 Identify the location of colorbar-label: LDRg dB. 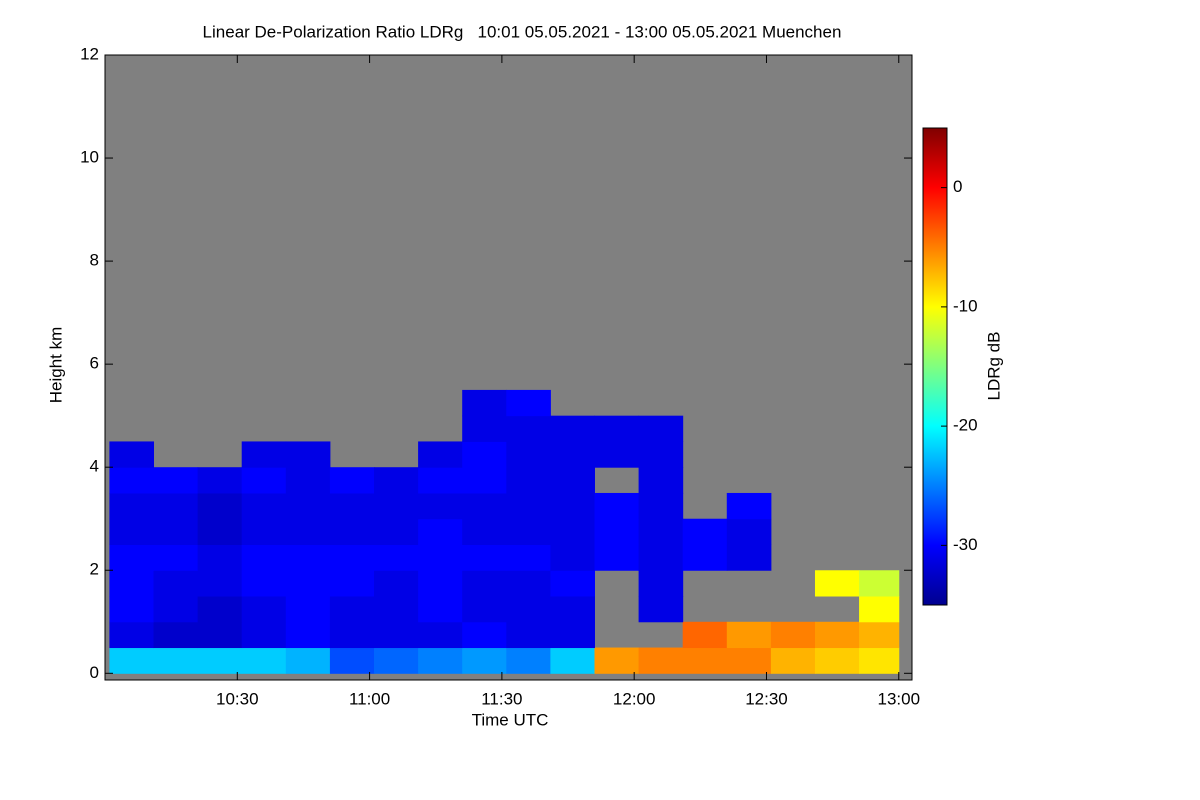
(993, 366).